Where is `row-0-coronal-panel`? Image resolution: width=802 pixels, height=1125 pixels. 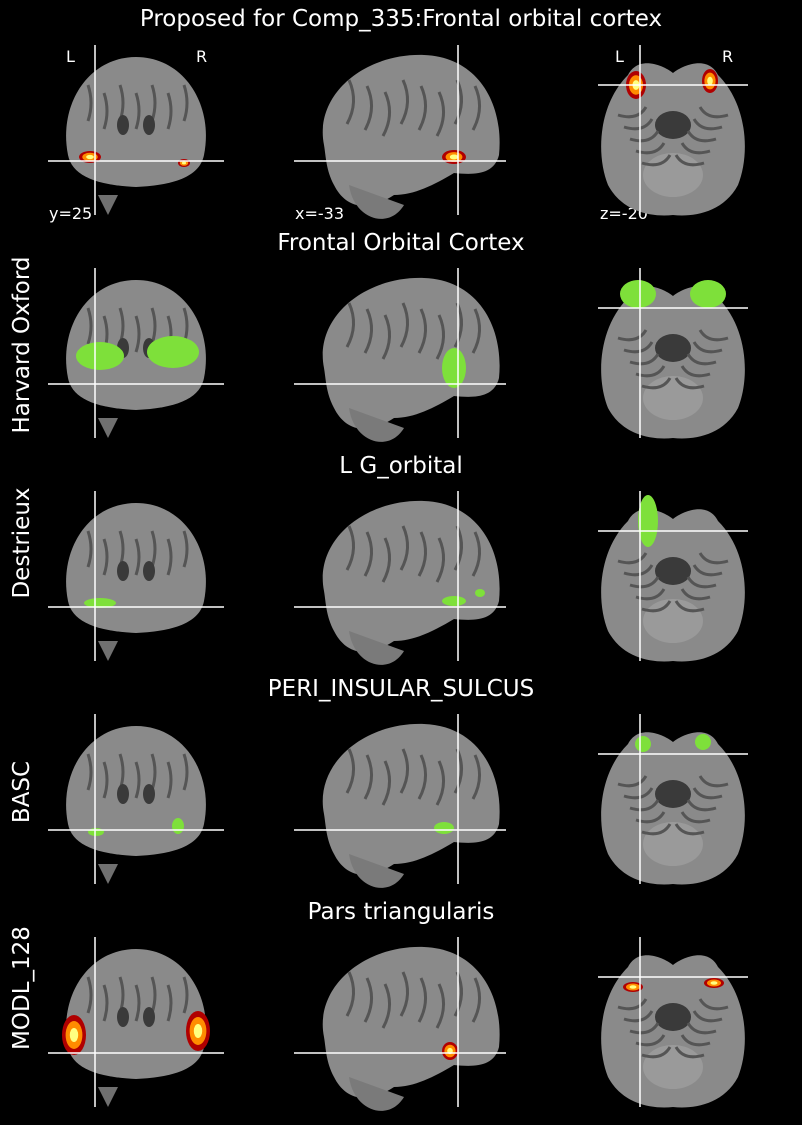 row-0-coronal-panel is located at coordinates (136, 130).